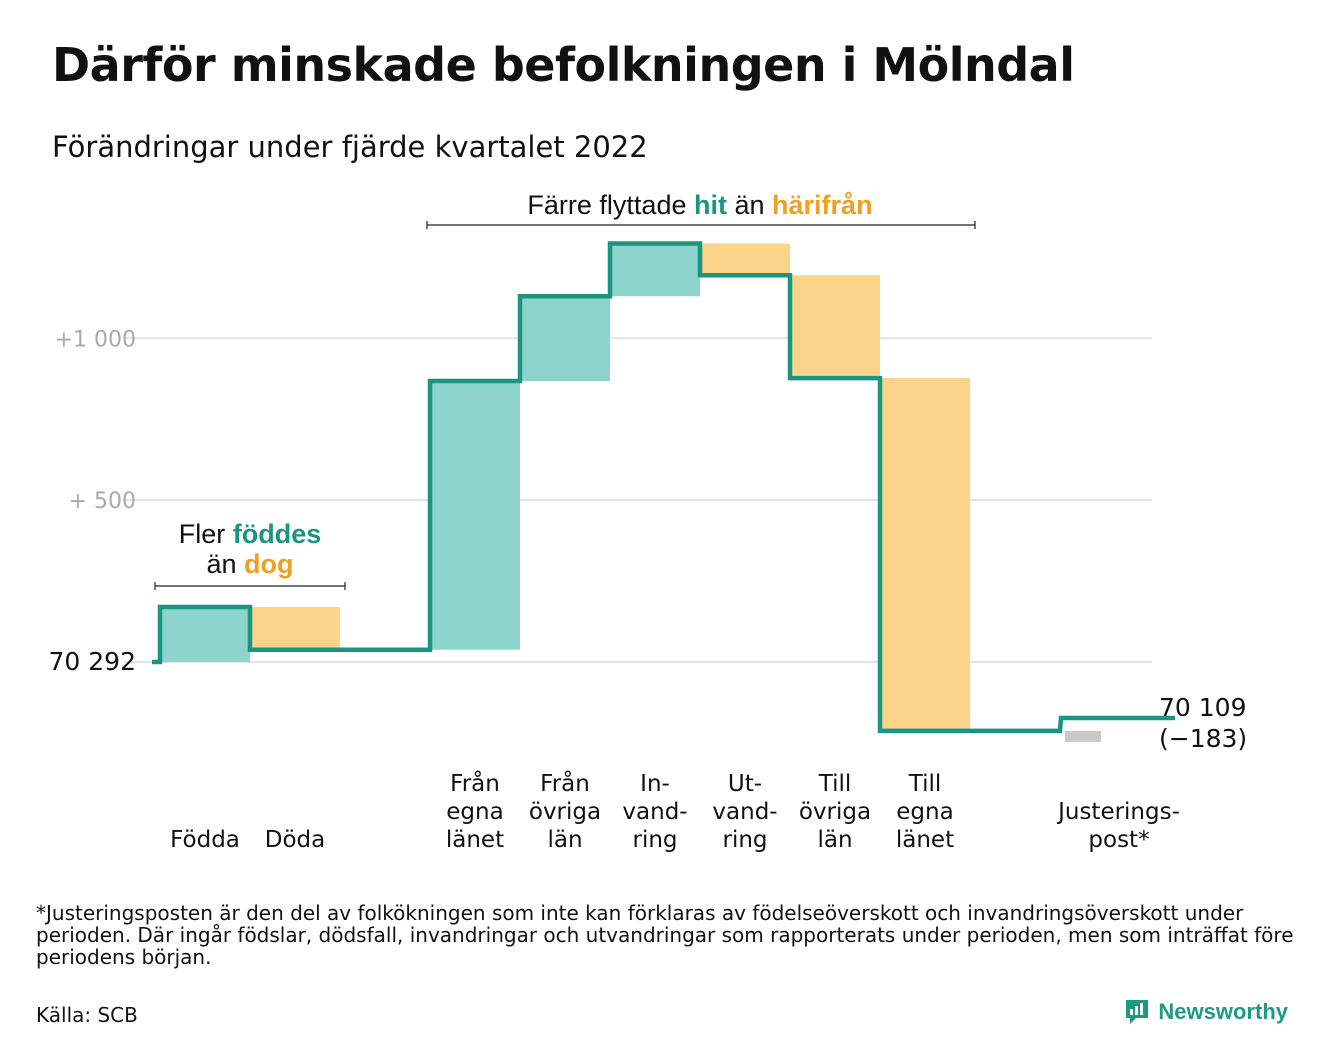 The width and height of the screenshot is (1340, 1060). Describe the element at coordinates (701, 225) in the screenshot. I see `migration-bracket` at that location.